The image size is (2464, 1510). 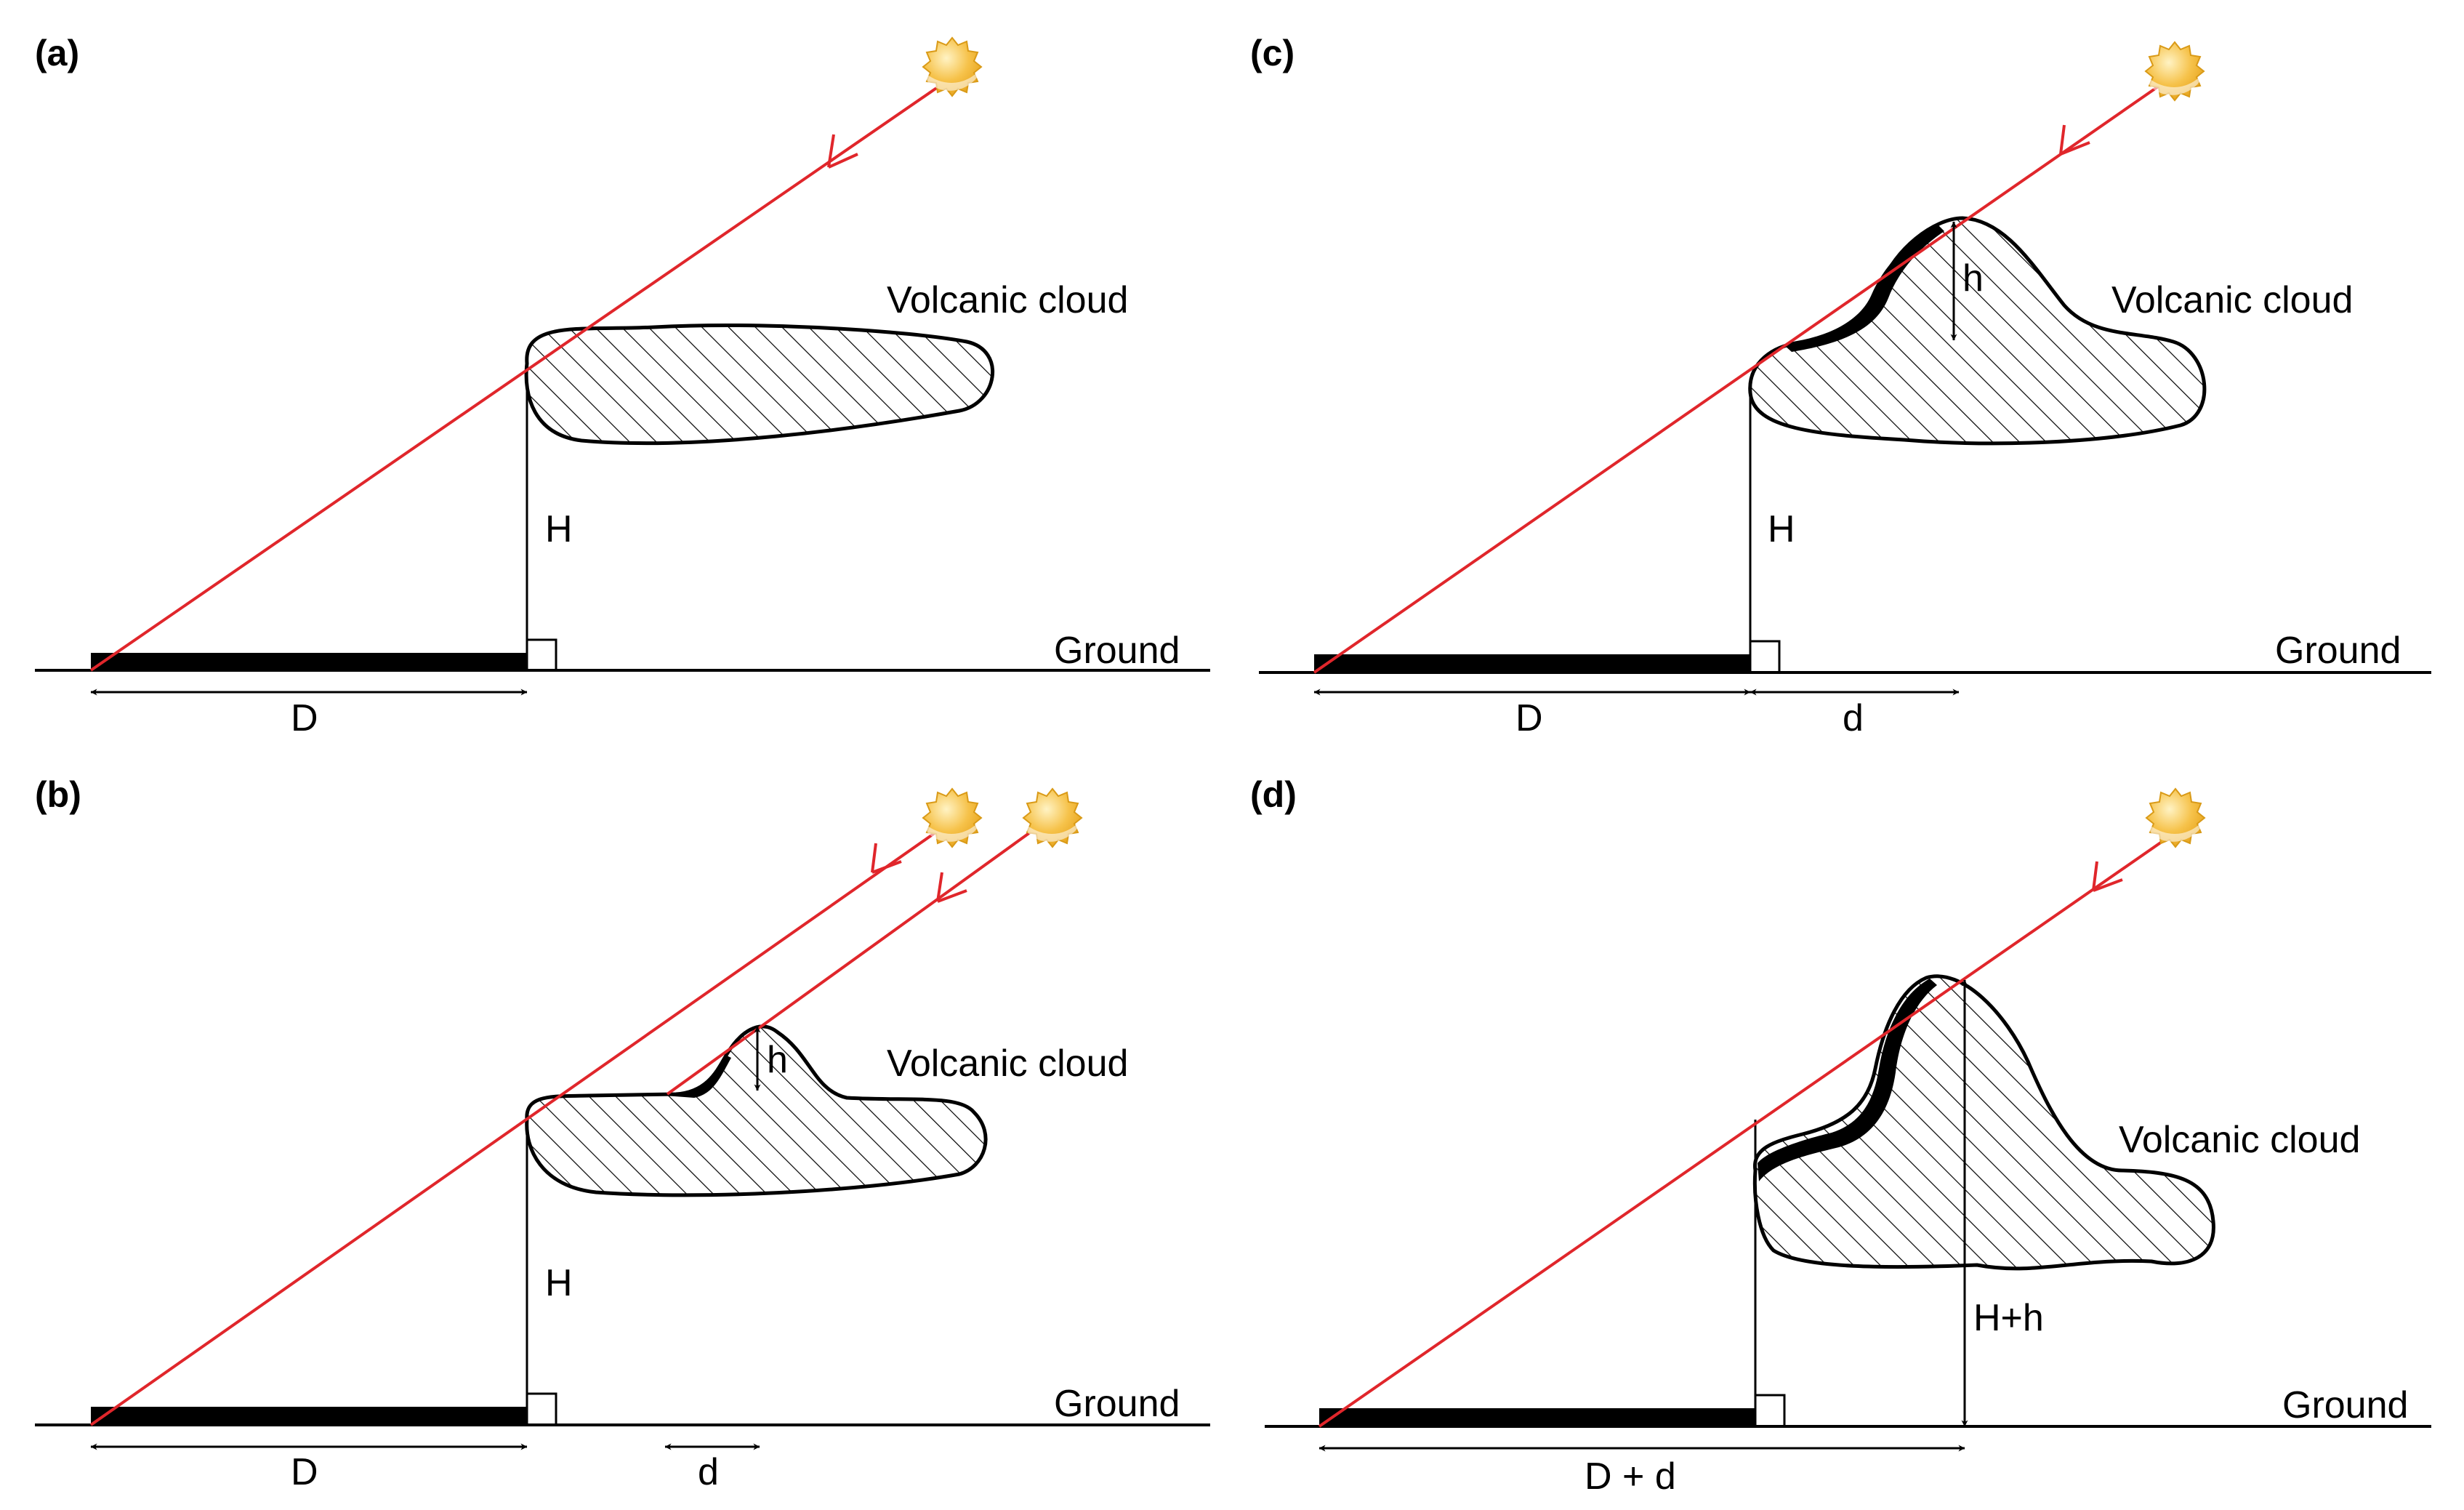 I want to click on height-label: H+h, so click(x=2008, y=1318).